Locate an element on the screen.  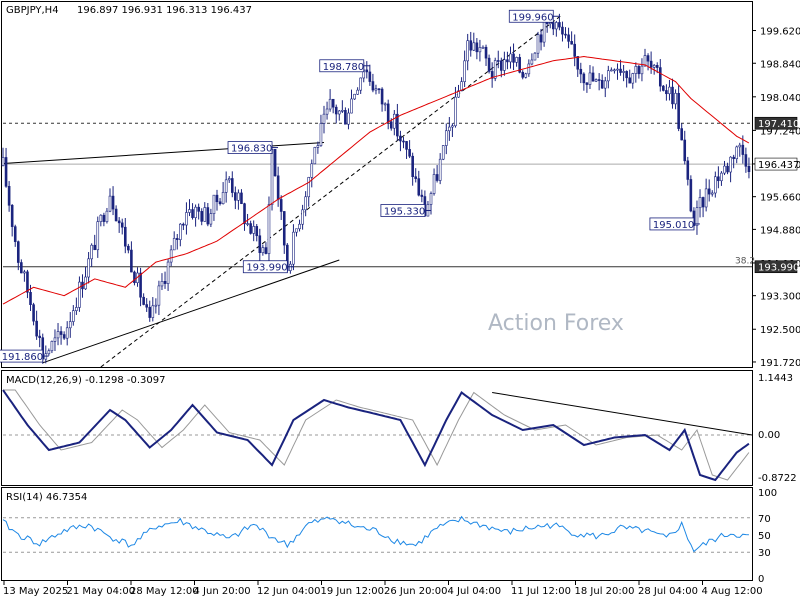
macd-tick-min: -0.8722 is located at coordinates (777, 478).